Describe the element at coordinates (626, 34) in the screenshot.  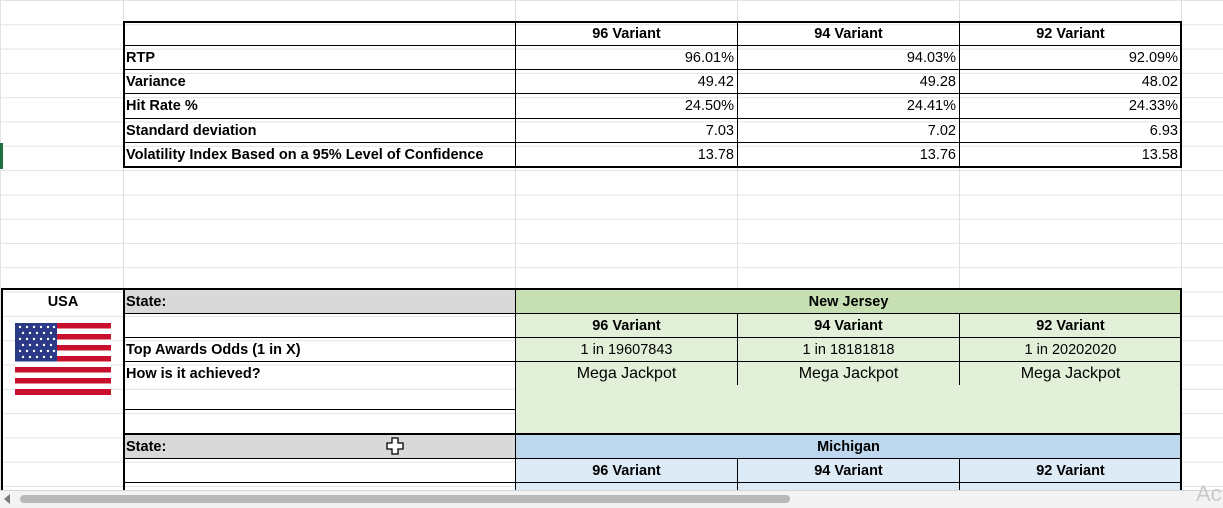
I see `summary-col-header-96: 96 Variant` at that location.